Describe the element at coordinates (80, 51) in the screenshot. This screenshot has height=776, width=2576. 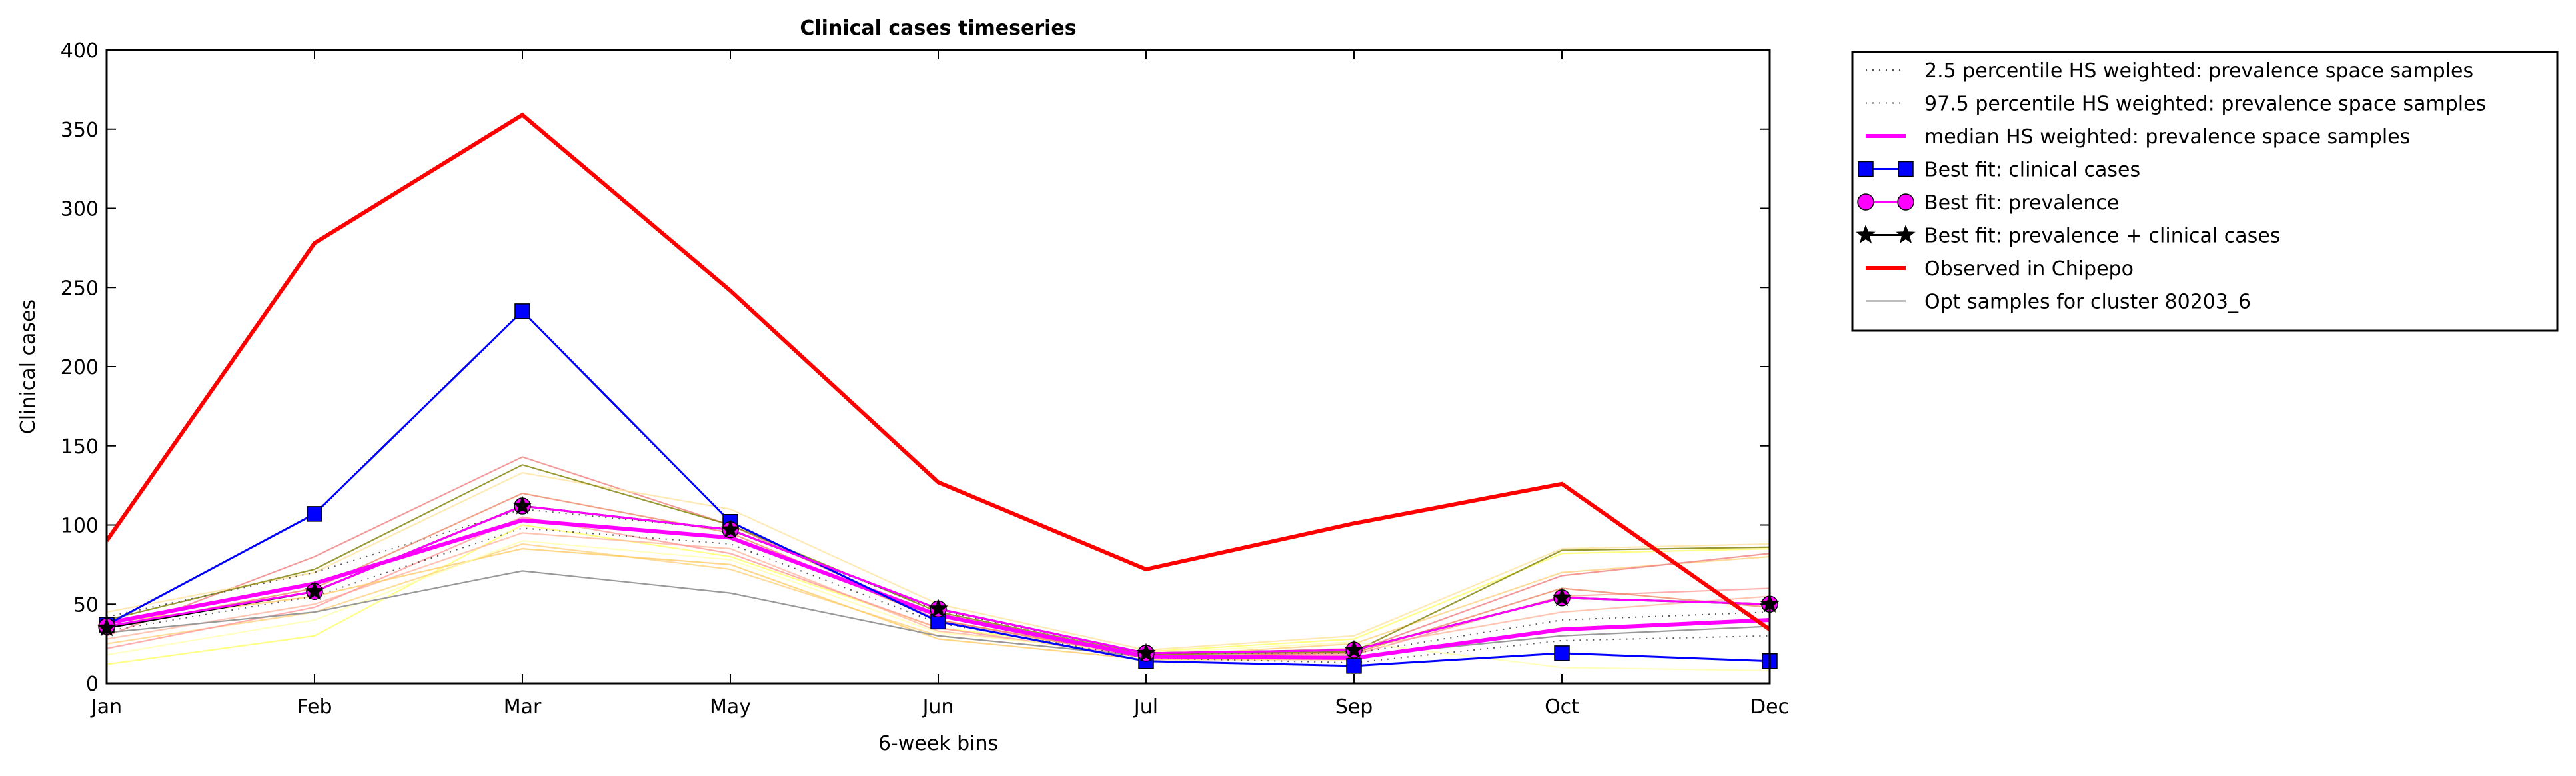
I see `y-tick-label-8: 400` at that location.